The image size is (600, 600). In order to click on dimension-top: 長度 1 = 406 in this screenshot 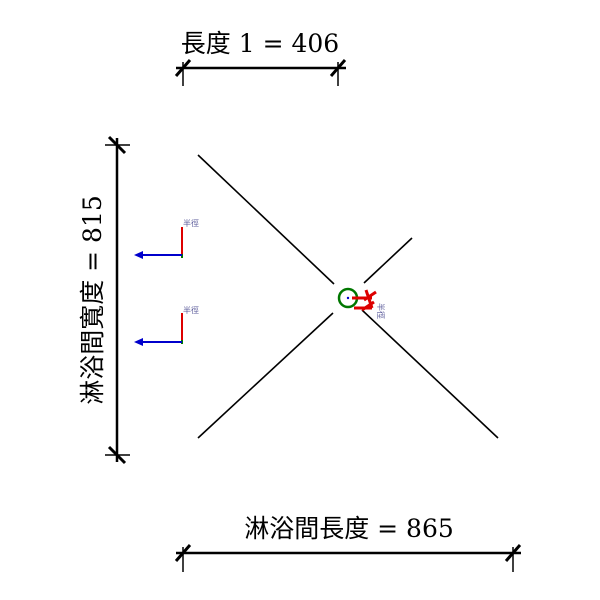, I will do `click(260, 57)`.